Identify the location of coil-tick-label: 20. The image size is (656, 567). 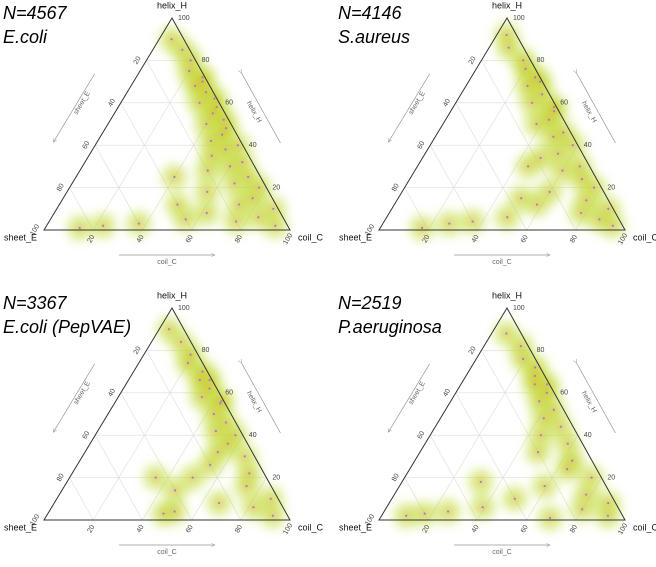
(427, 239).